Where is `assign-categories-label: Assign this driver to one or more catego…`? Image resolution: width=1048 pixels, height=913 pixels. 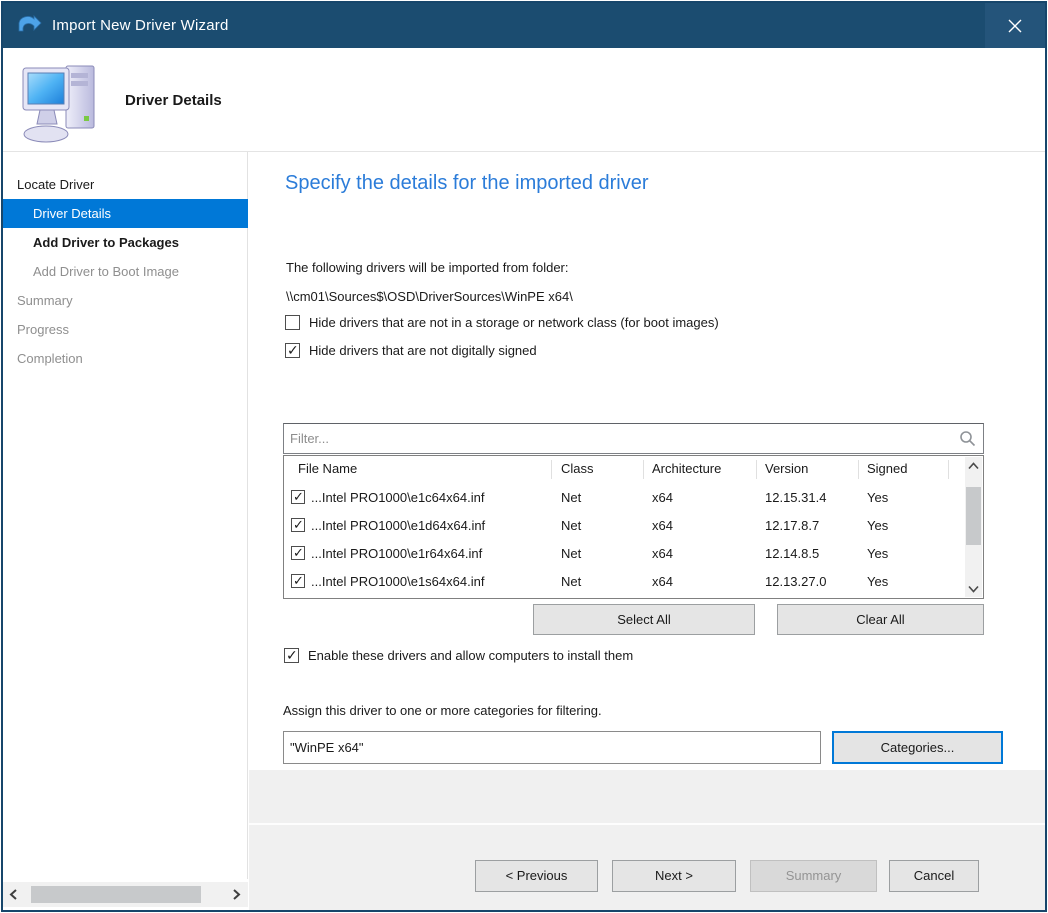 assign-categories-label: Assign this driver to one or more catego… is located at coordinates (442, 710).